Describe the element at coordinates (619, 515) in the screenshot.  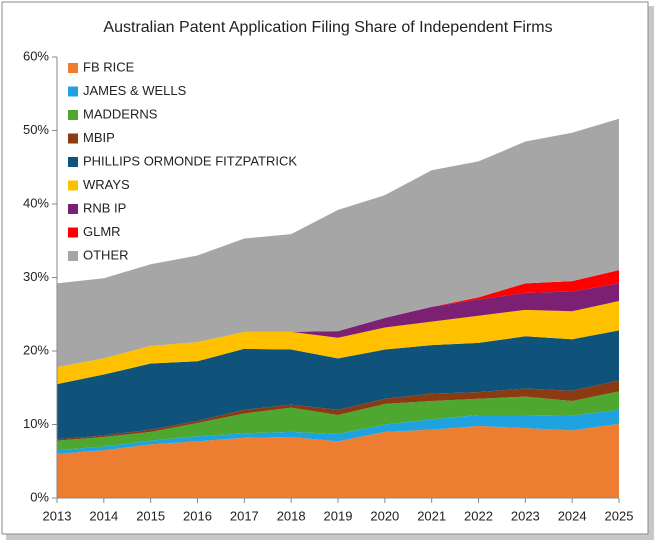
I see `x-tick-label: 2025` at that location.